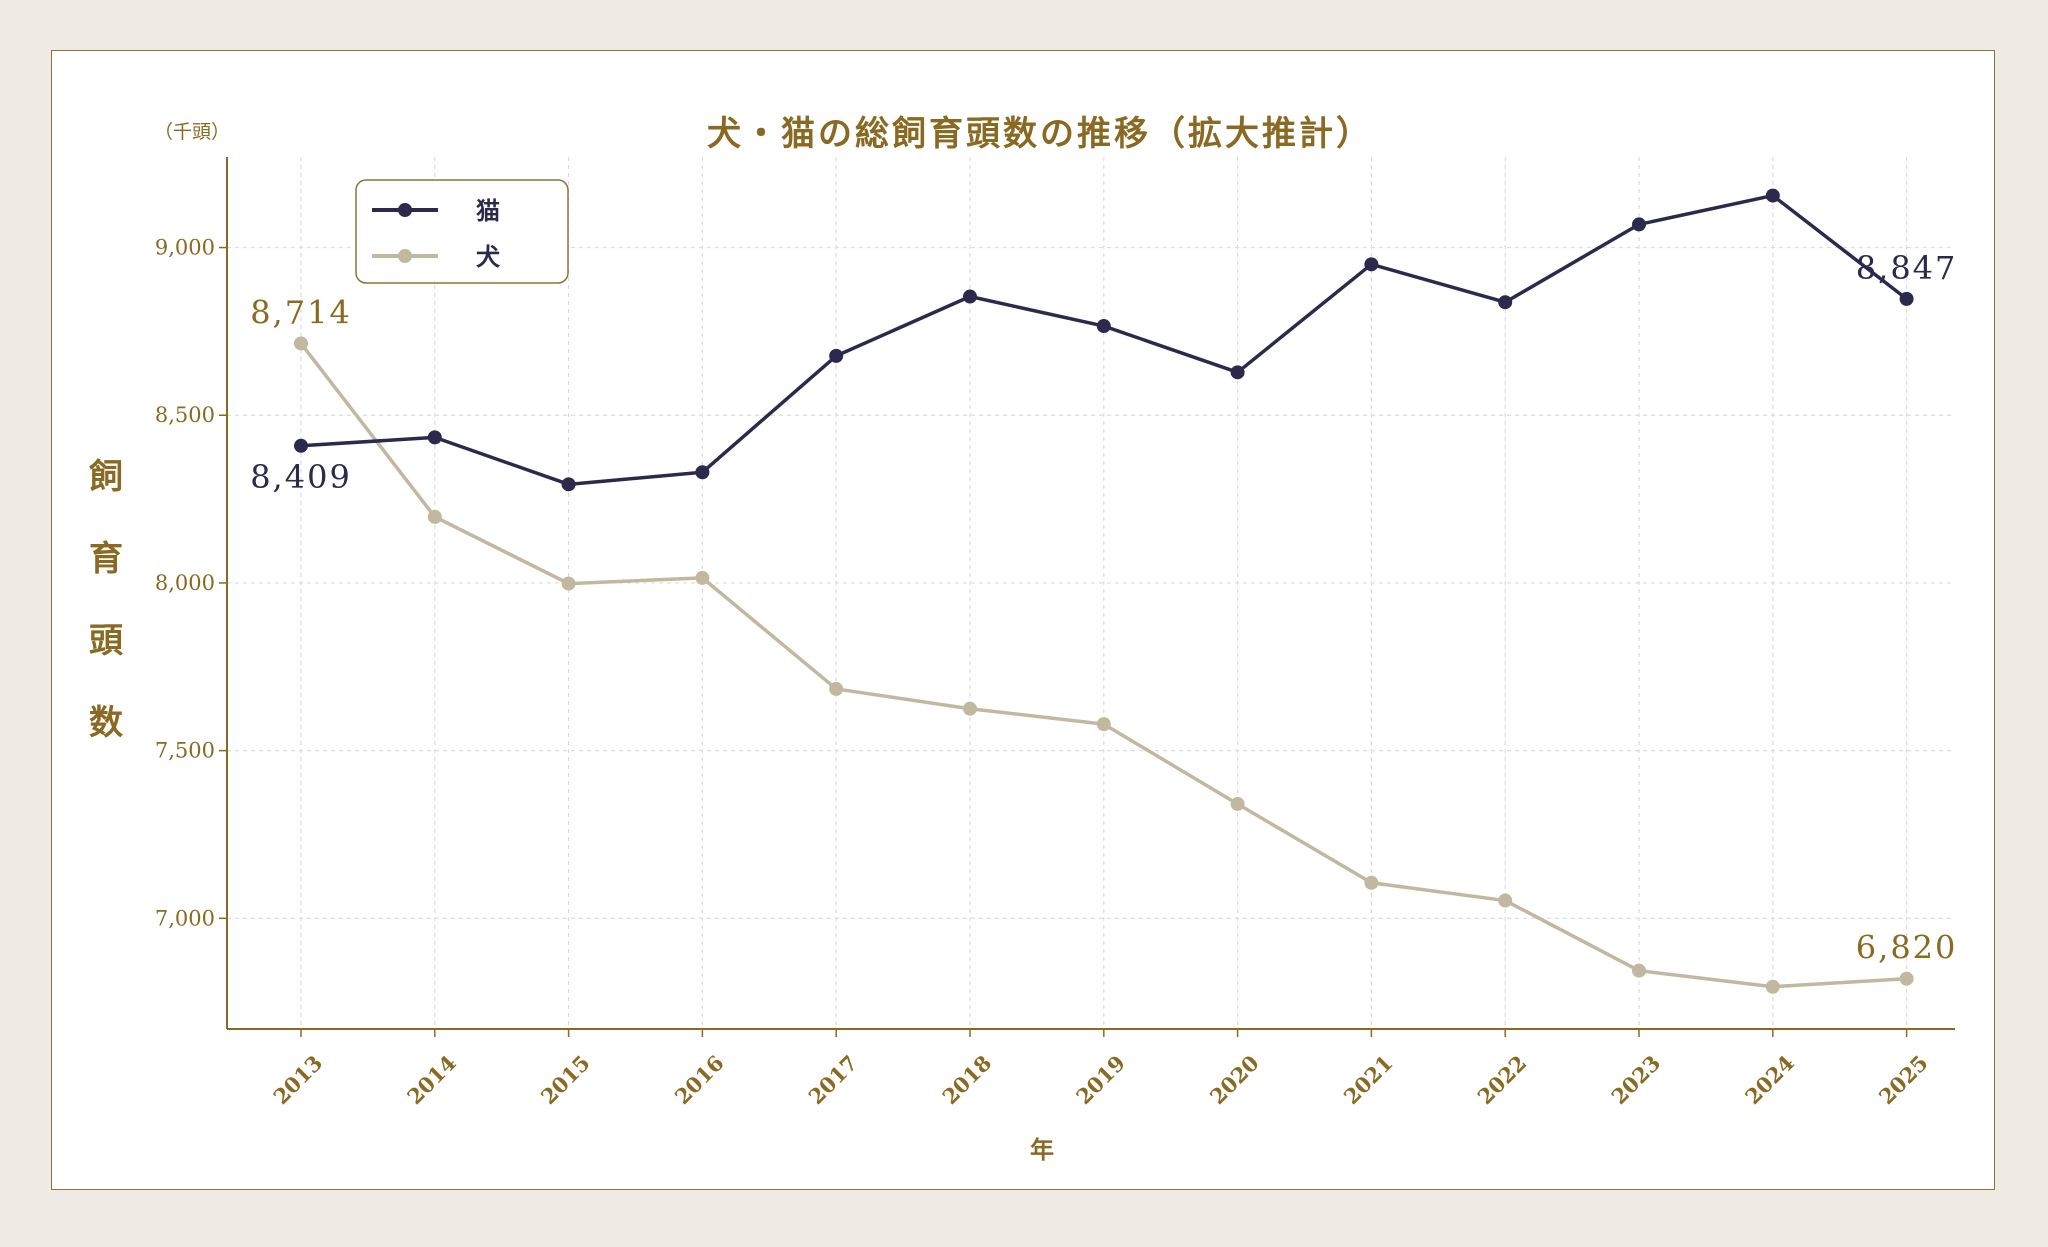 This screenshot has height=1247, width=2048. I want to click on legend-label-dog: 犬, so click(488, 257).